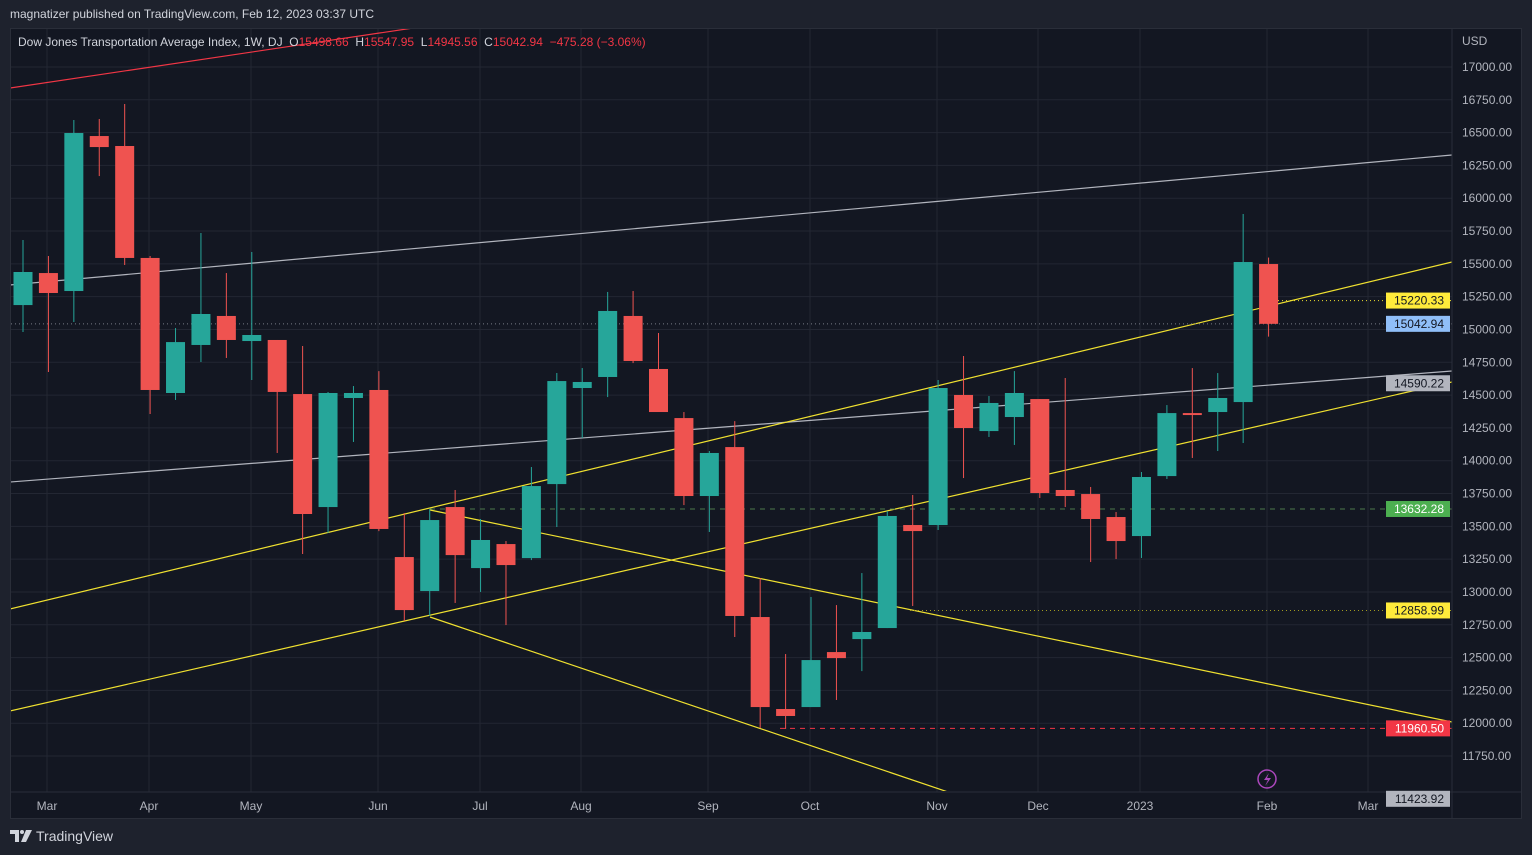  I want to click on time-tick-label: Jun, so click(377, 806).